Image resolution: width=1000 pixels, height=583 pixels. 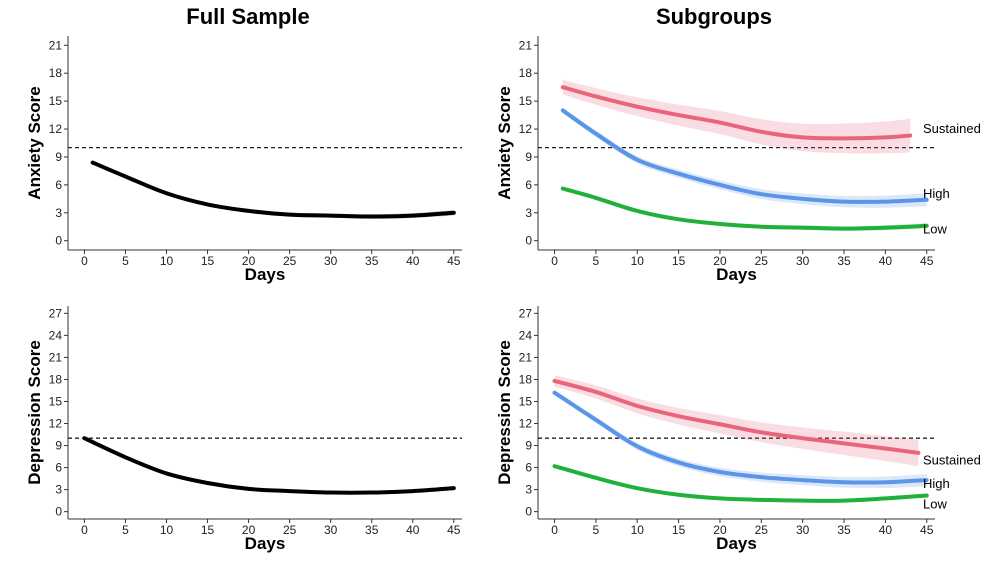 What do you see at coordinates (736, 274) in the screenshot?
I see `subgroups-anxiety-x-axis-title: Days` at bounding box center [736, 274].